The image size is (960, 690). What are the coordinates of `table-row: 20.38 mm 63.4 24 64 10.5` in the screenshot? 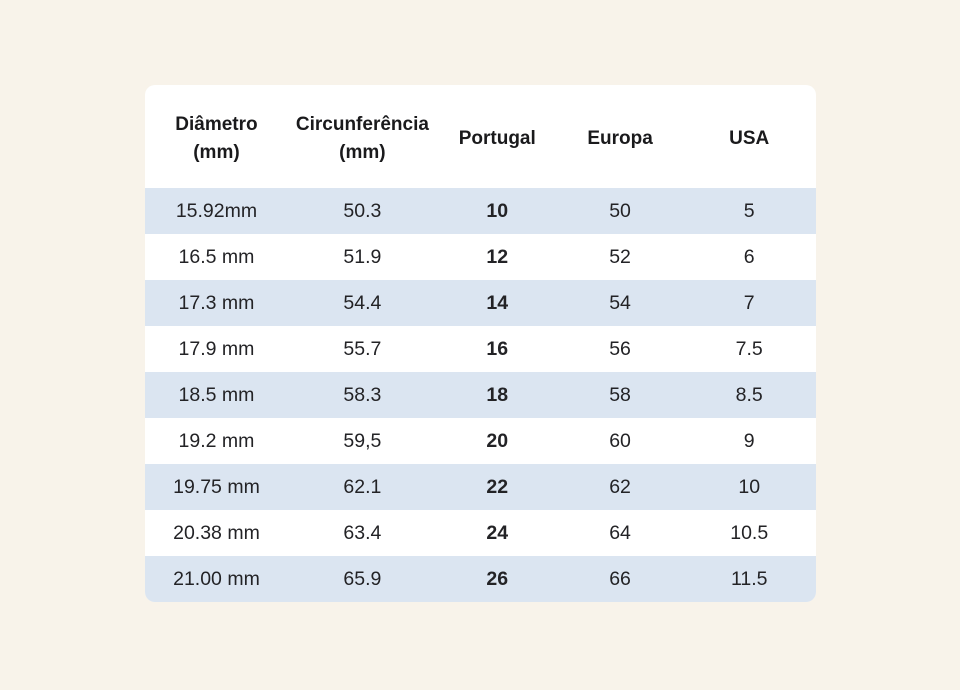 It's located at (480, 533).